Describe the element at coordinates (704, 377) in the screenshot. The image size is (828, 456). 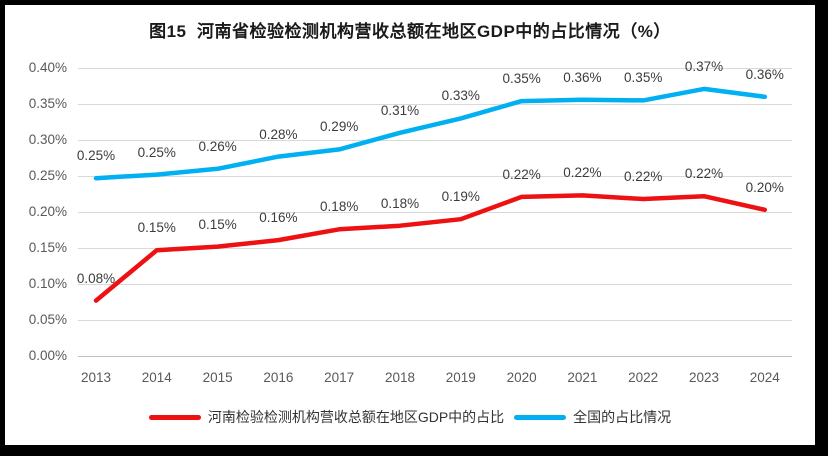
I see `x-tick-label: 2023` at that location.